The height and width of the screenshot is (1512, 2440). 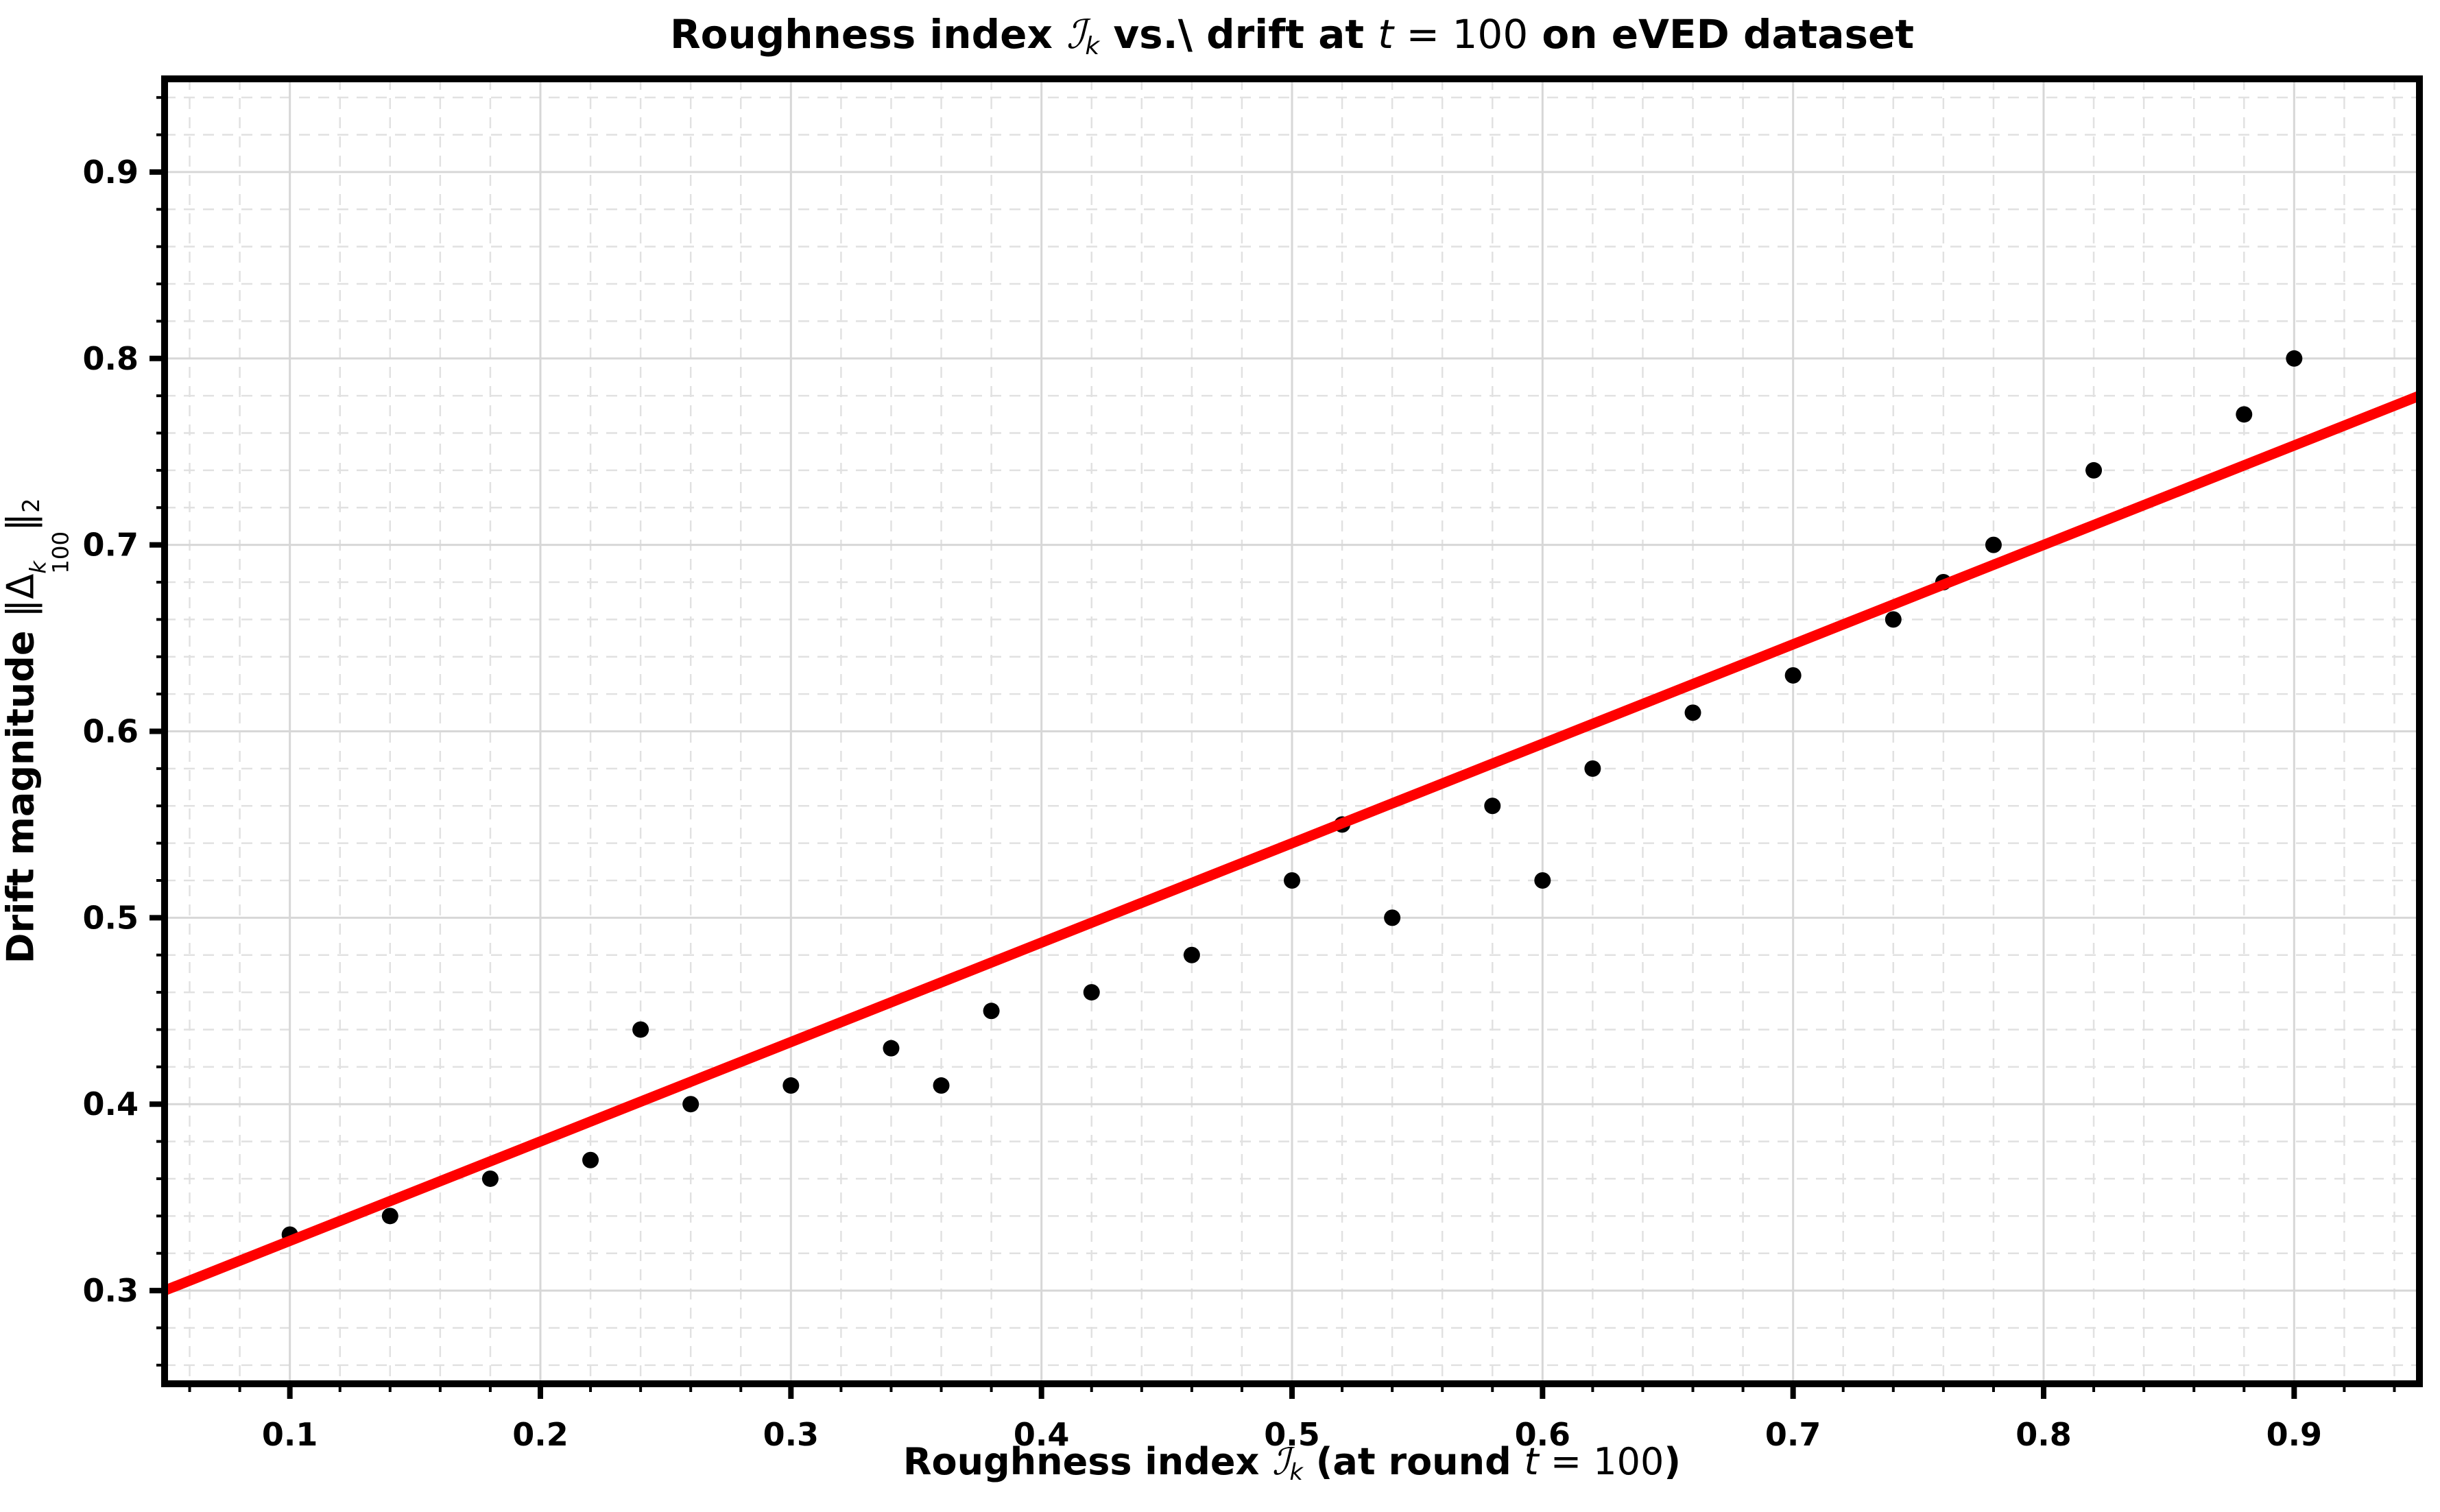 I want to click on ylabel-text: Drift magnitude, so click(x=21, y=790).